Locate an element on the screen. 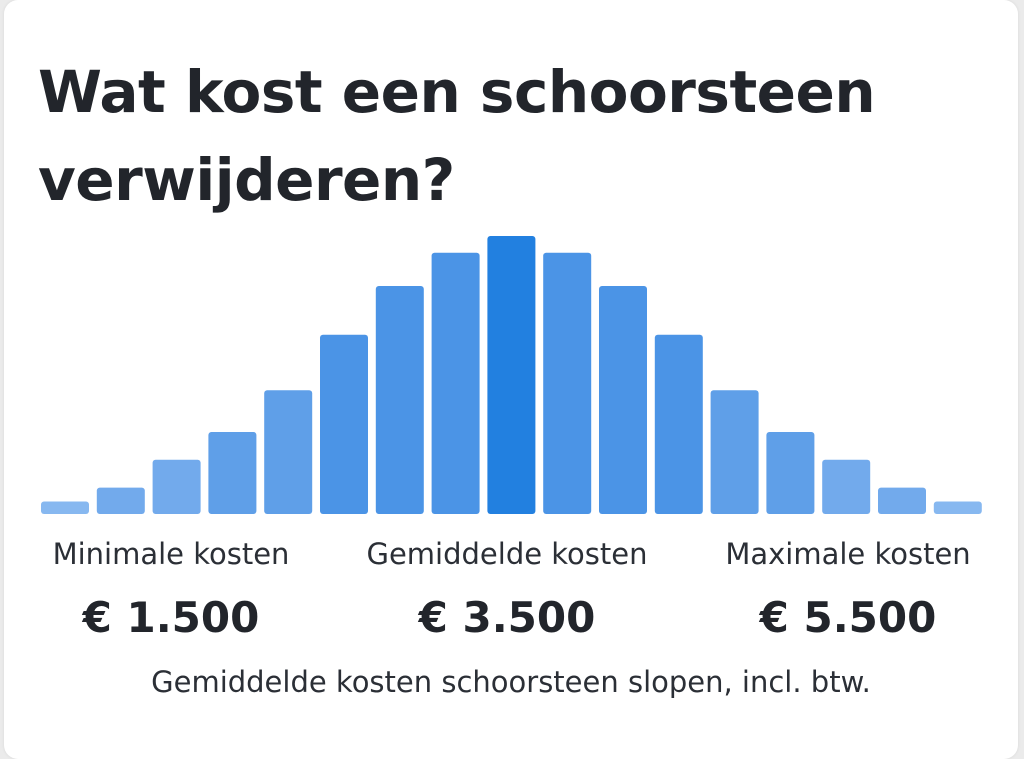 This screenshot has height=759, width=1024. avg-cost-value: € 3.500 is located at coordinates (507, 617).